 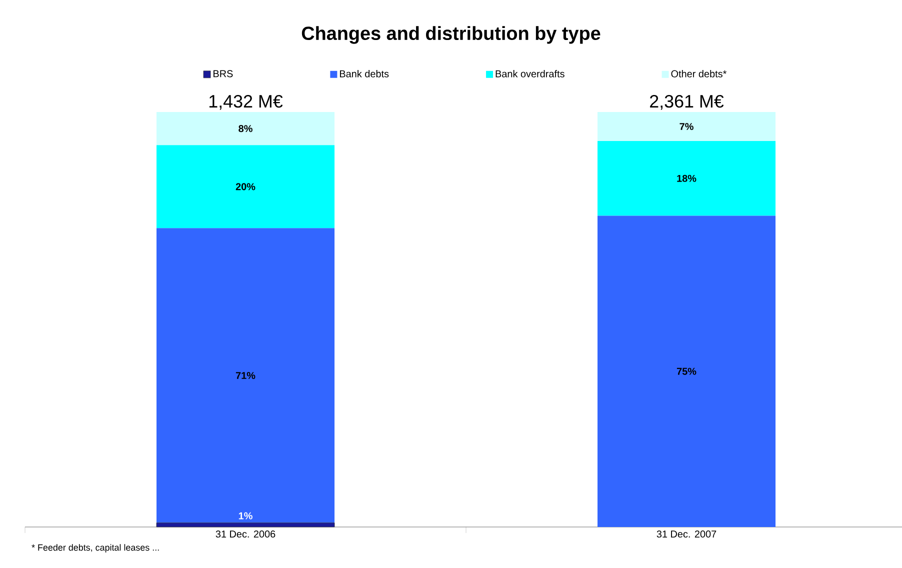 I want to click on annotation: 1,432 M€, so click(x=246, y=102).